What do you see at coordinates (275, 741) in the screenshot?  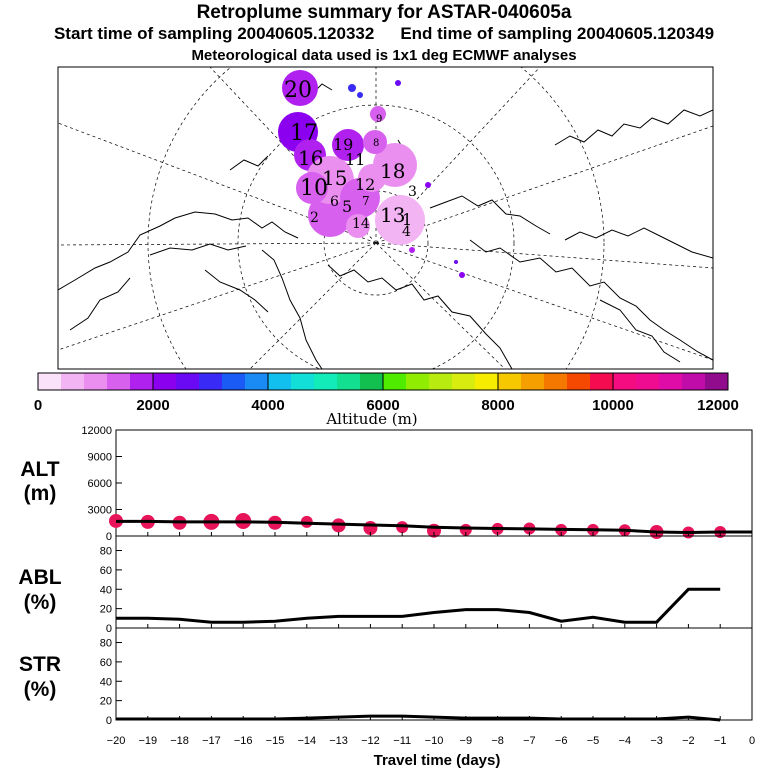 I see `x-tick-label: −15` at bounding box center [275, 741].